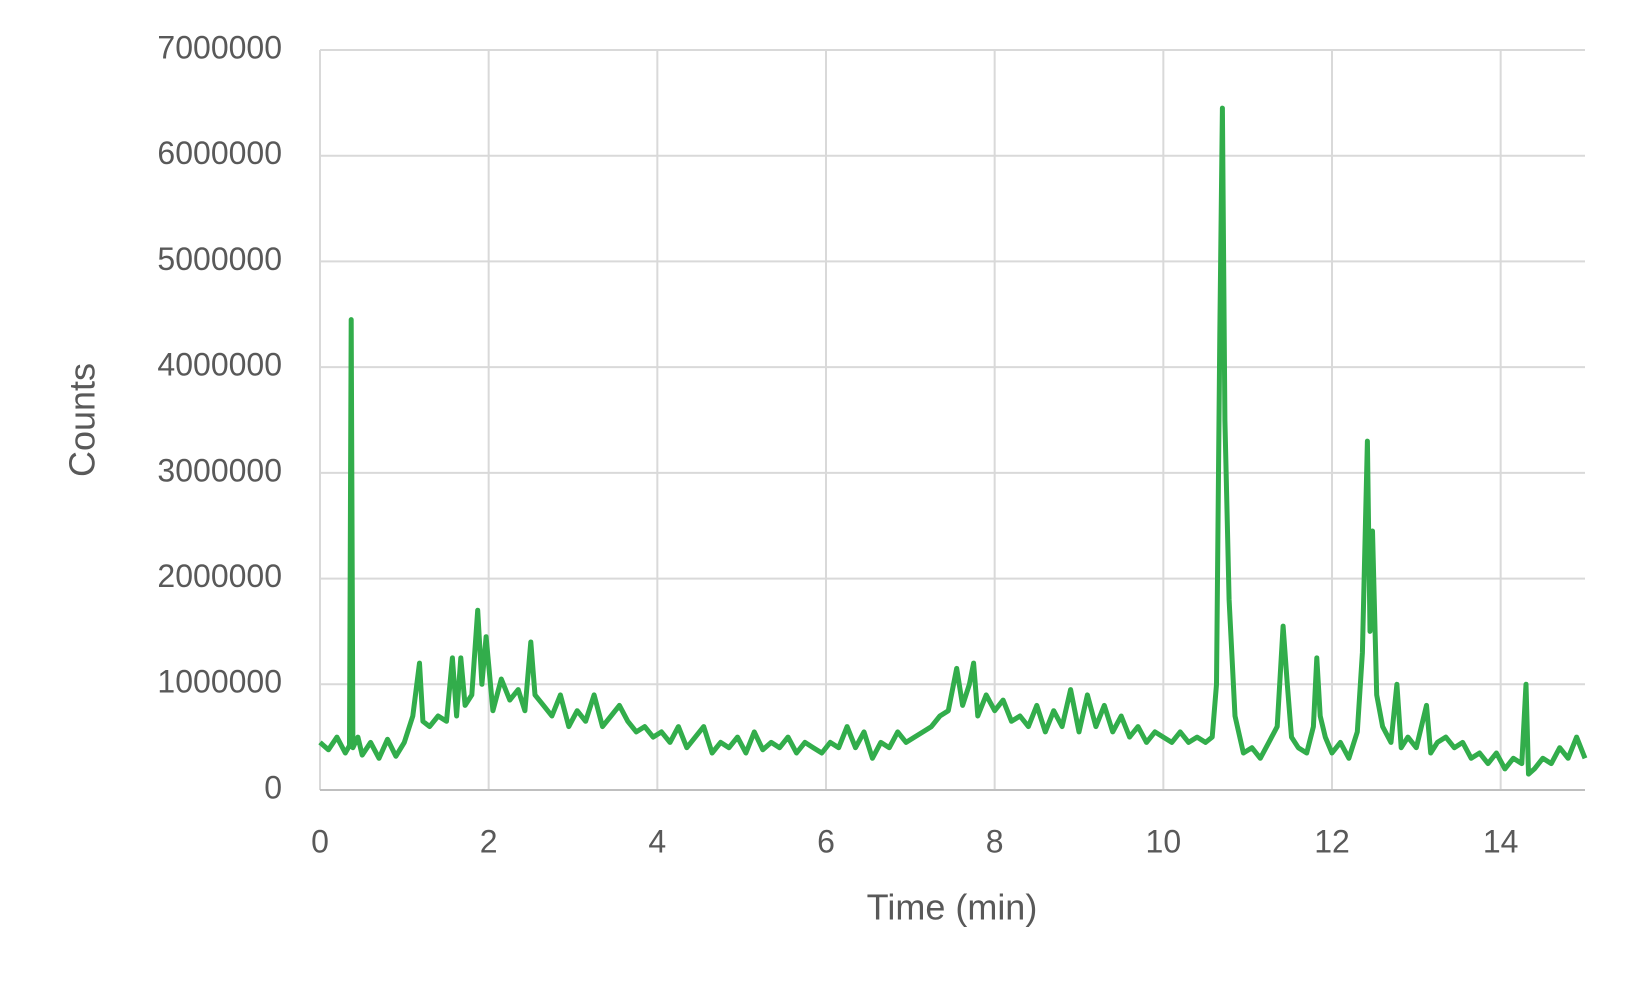 Image resolution: width=1649 pixels, height=990 pixels. What do you see at coordinates (219, 47) in the screenshot?
I see `y-tick-label: 7000000` at bounding box center [219, 47].